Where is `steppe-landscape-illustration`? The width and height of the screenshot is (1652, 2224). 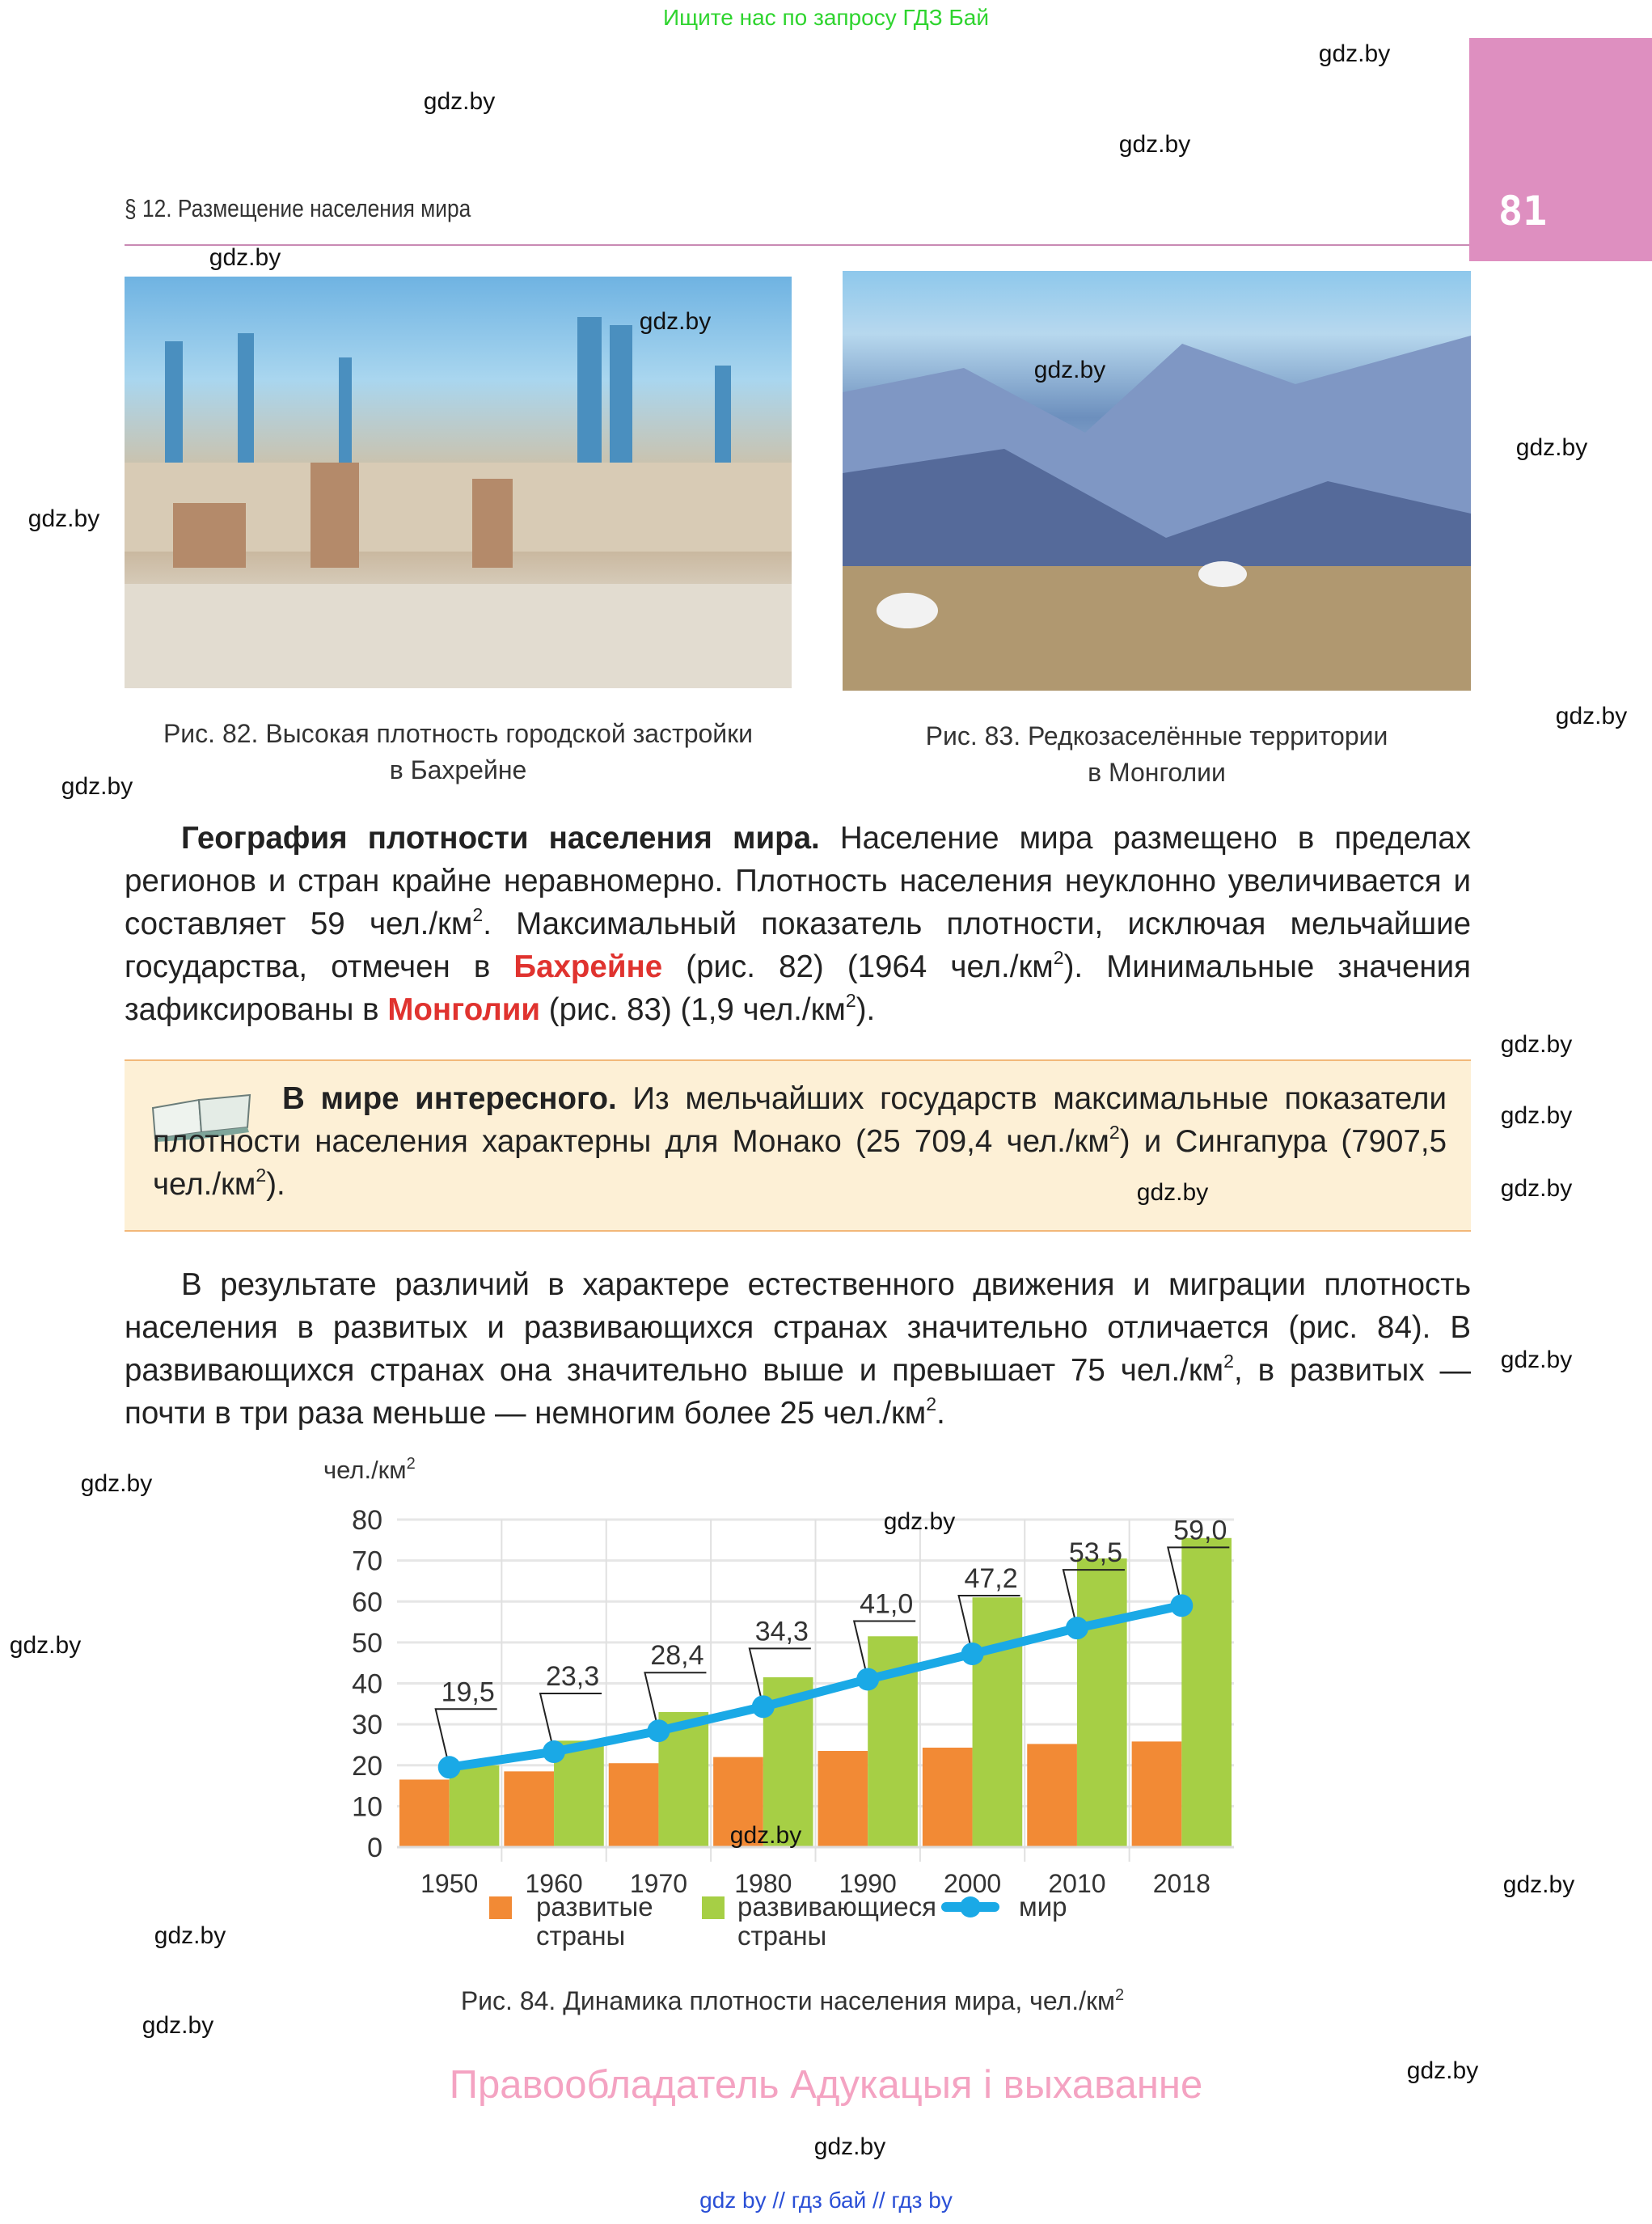
steppe-landscape-illustration is located at coordinates (1157, 513).